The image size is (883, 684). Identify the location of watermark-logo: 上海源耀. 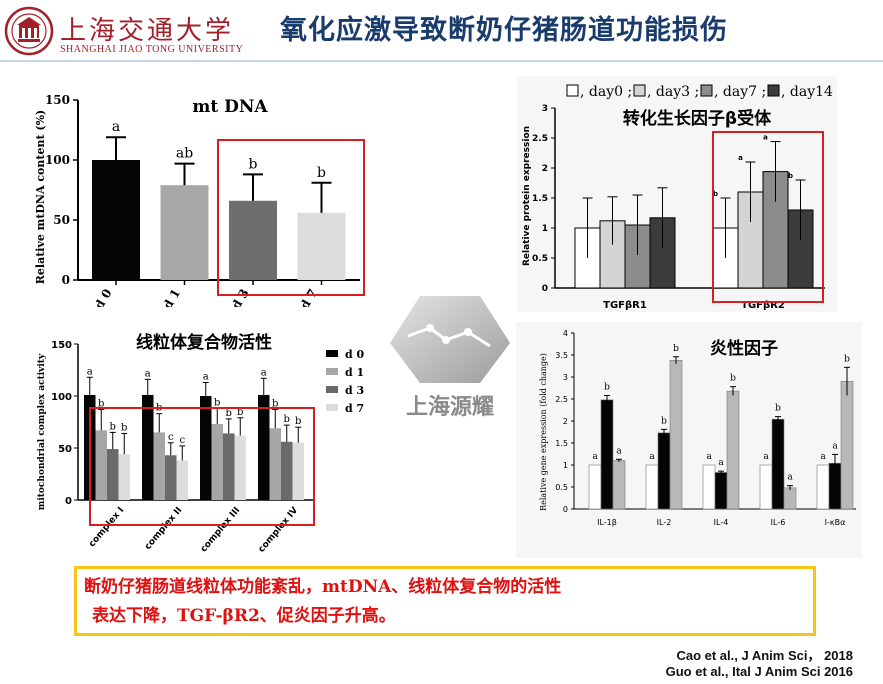
(450, 358).